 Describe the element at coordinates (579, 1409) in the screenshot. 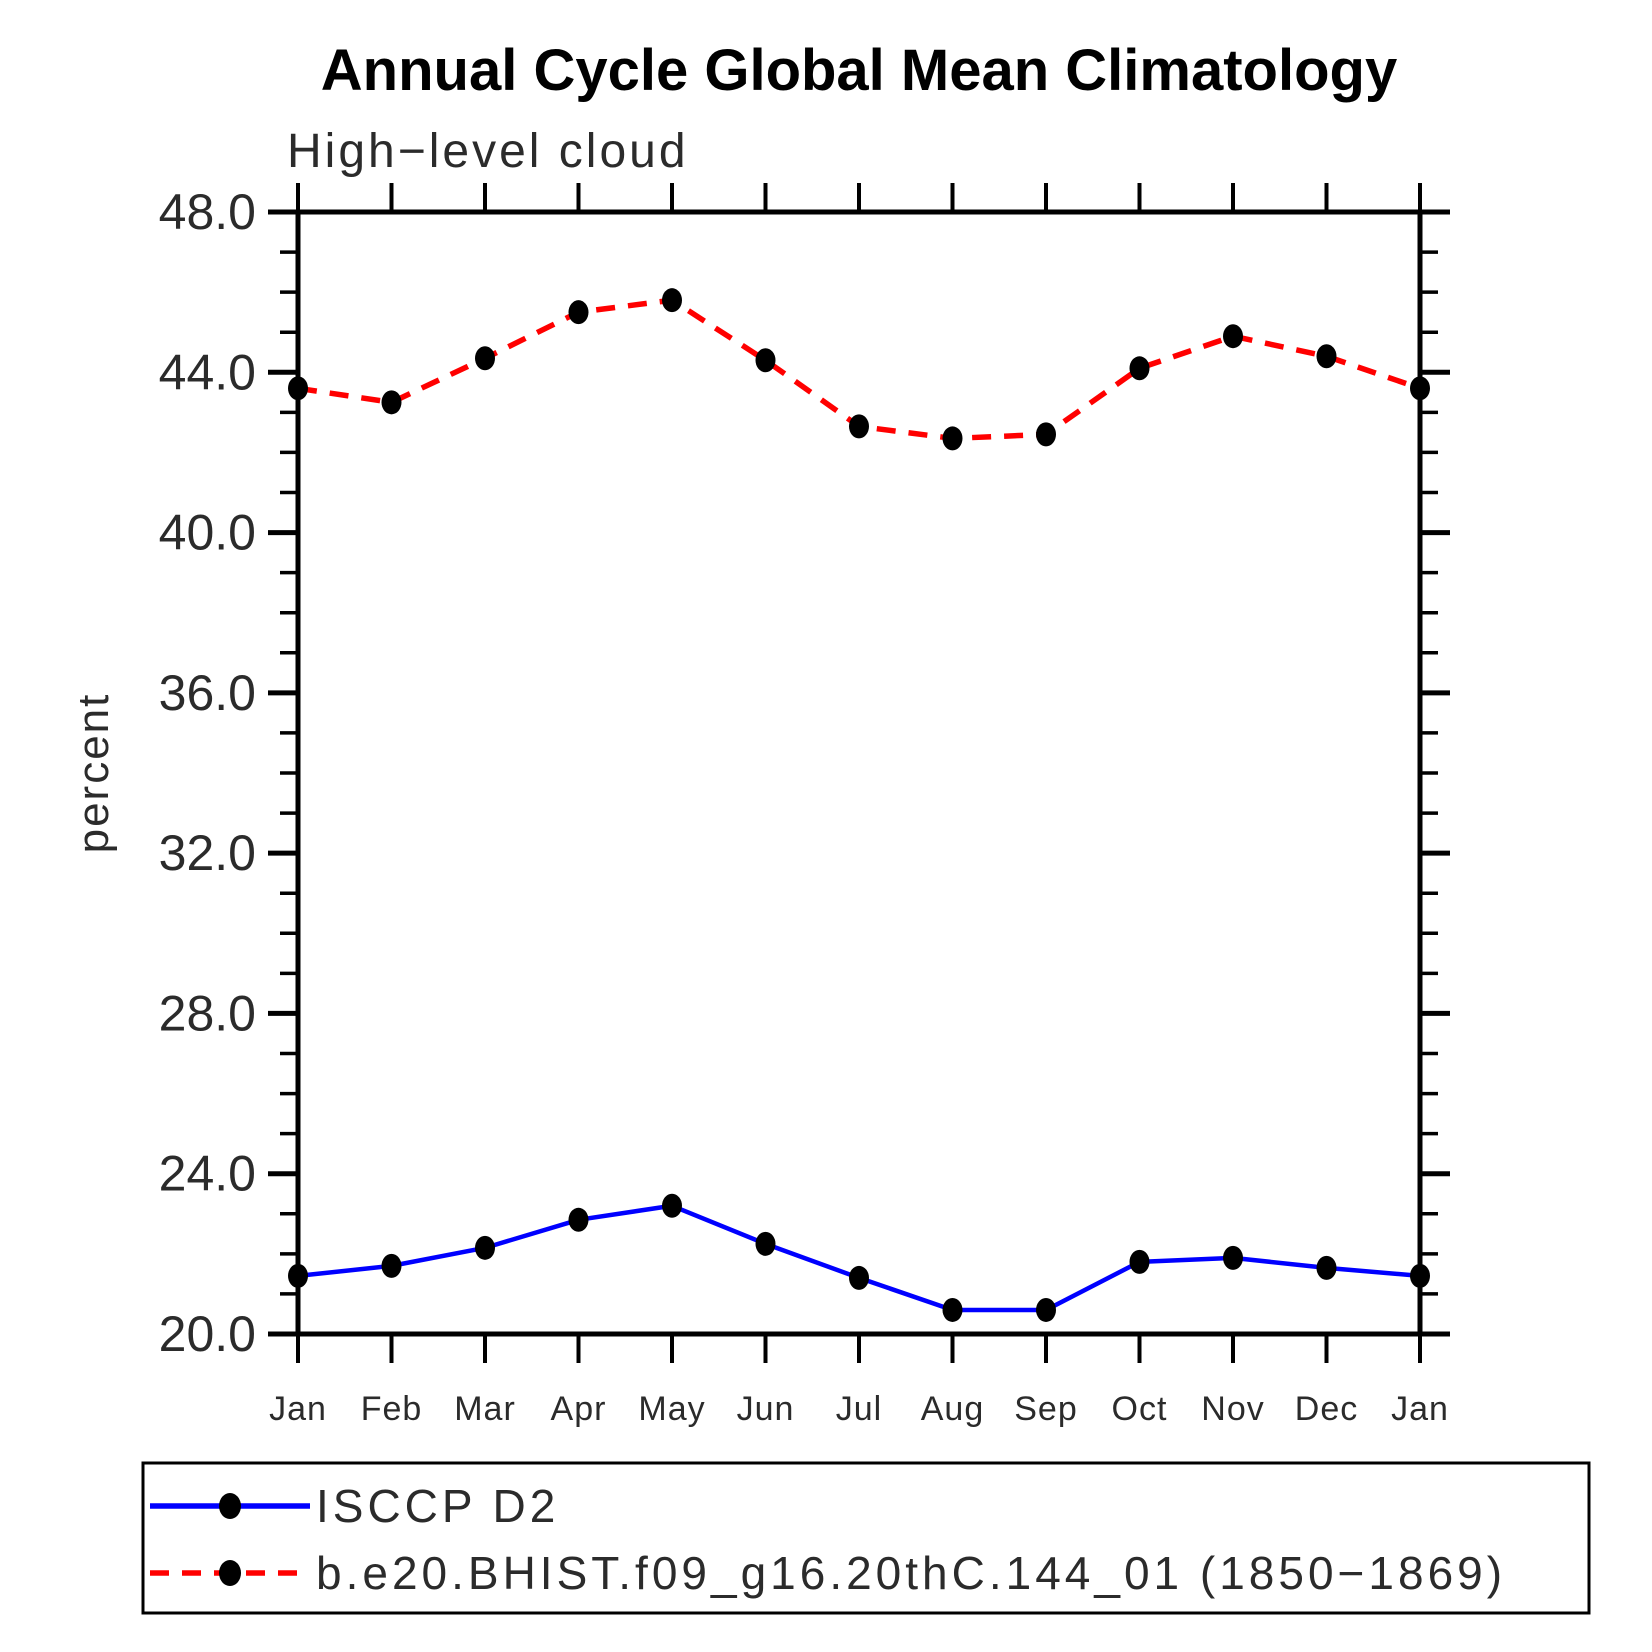

I see `x-tick-label: Apr` at that location.